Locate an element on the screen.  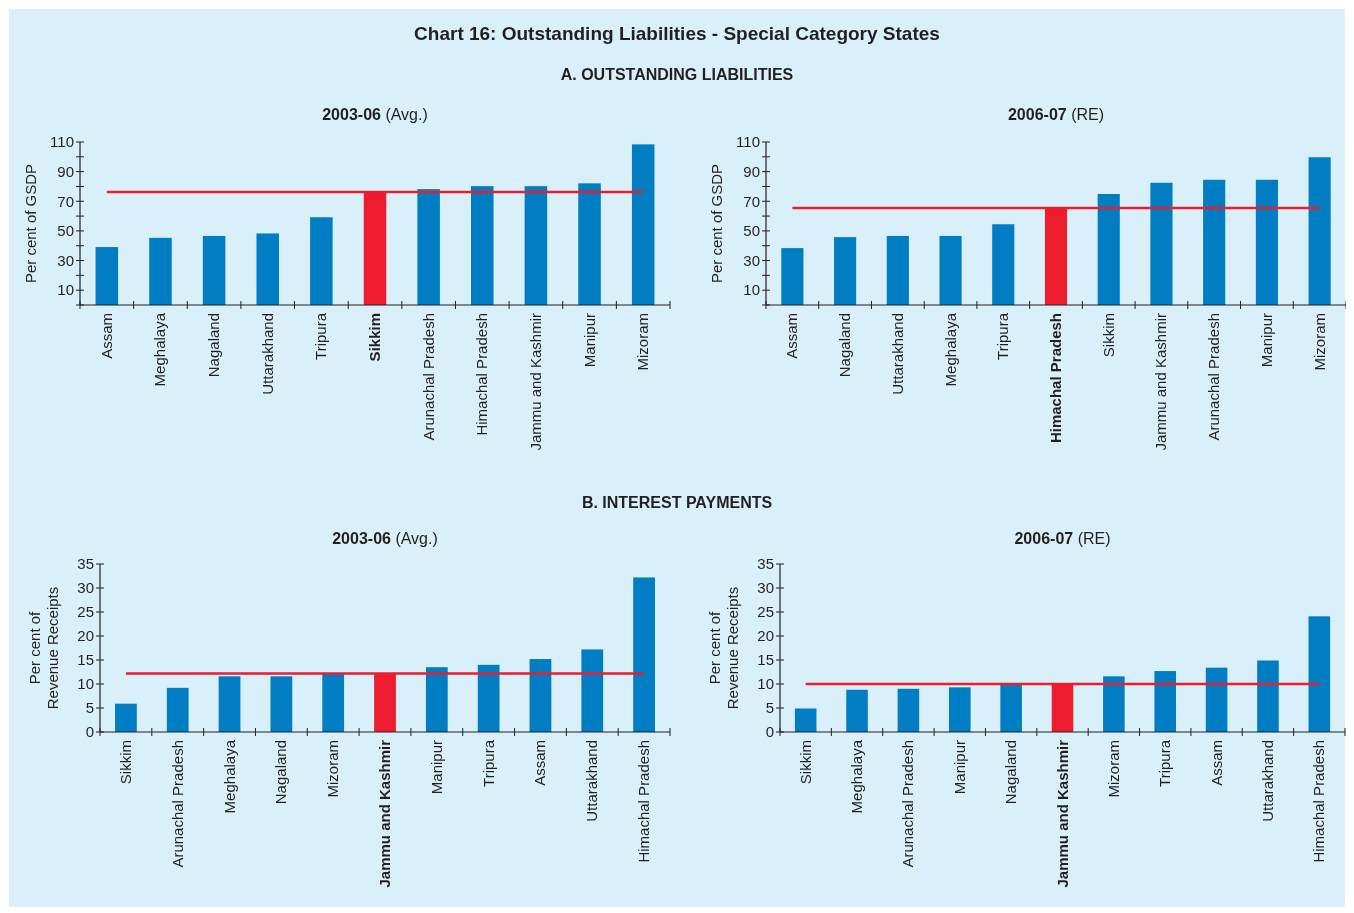
y-tick-label: 90 is located at coordinates (751, 171).